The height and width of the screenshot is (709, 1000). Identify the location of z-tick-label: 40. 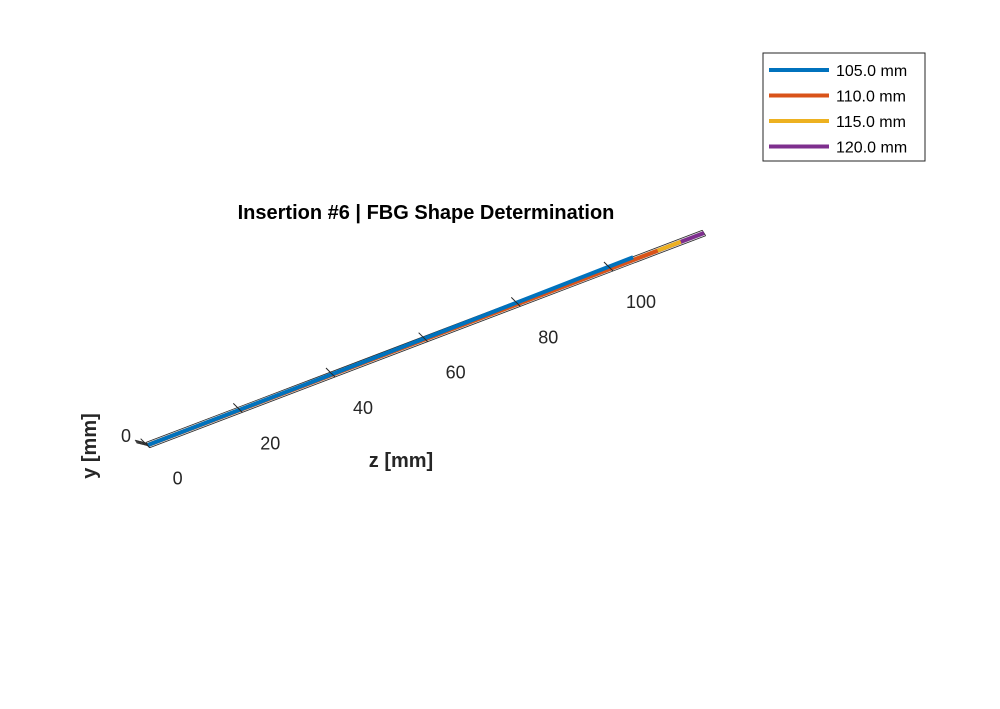
(363, 408).